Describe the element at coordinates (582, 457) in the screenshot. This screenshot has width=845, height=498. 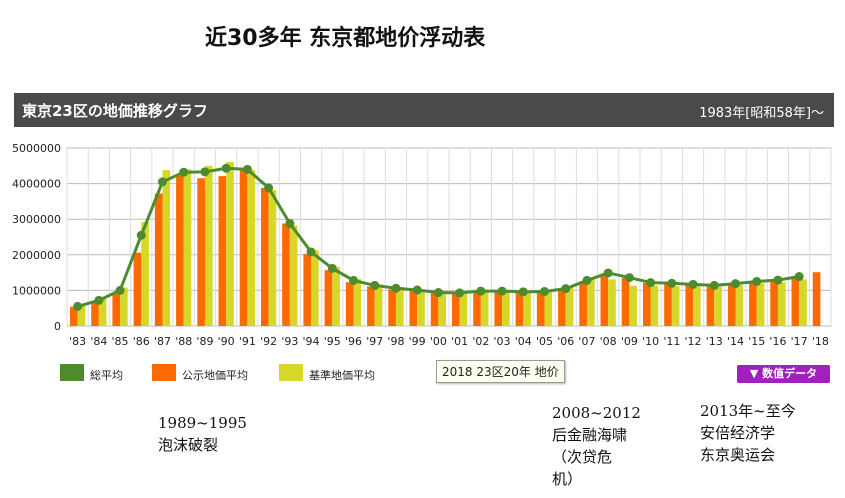
I see `annotation-crisis-line: （次贷危` at that location.